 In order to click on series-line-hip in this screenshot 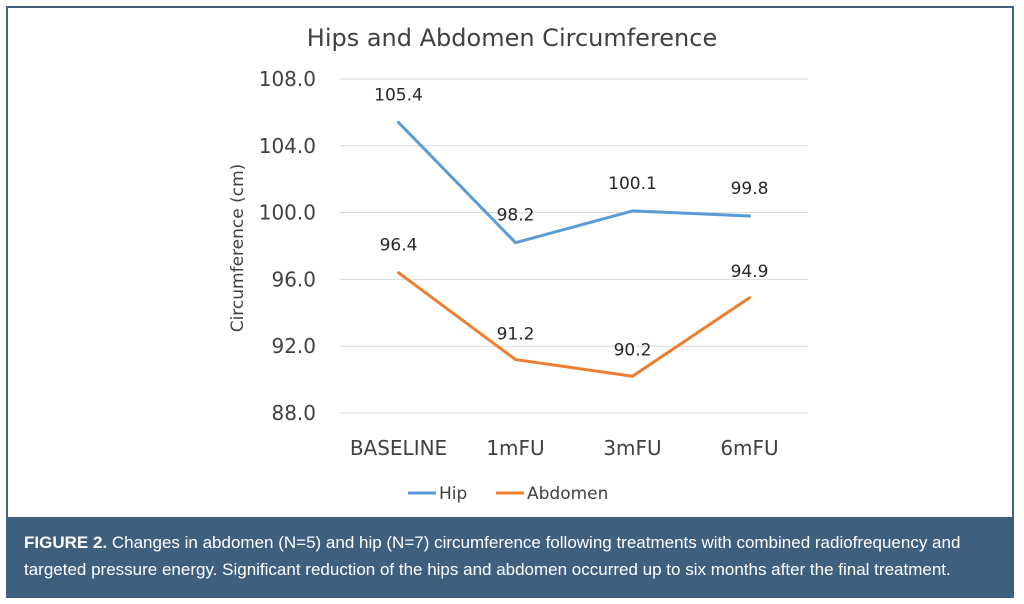, I will do `click(573, 183)`.